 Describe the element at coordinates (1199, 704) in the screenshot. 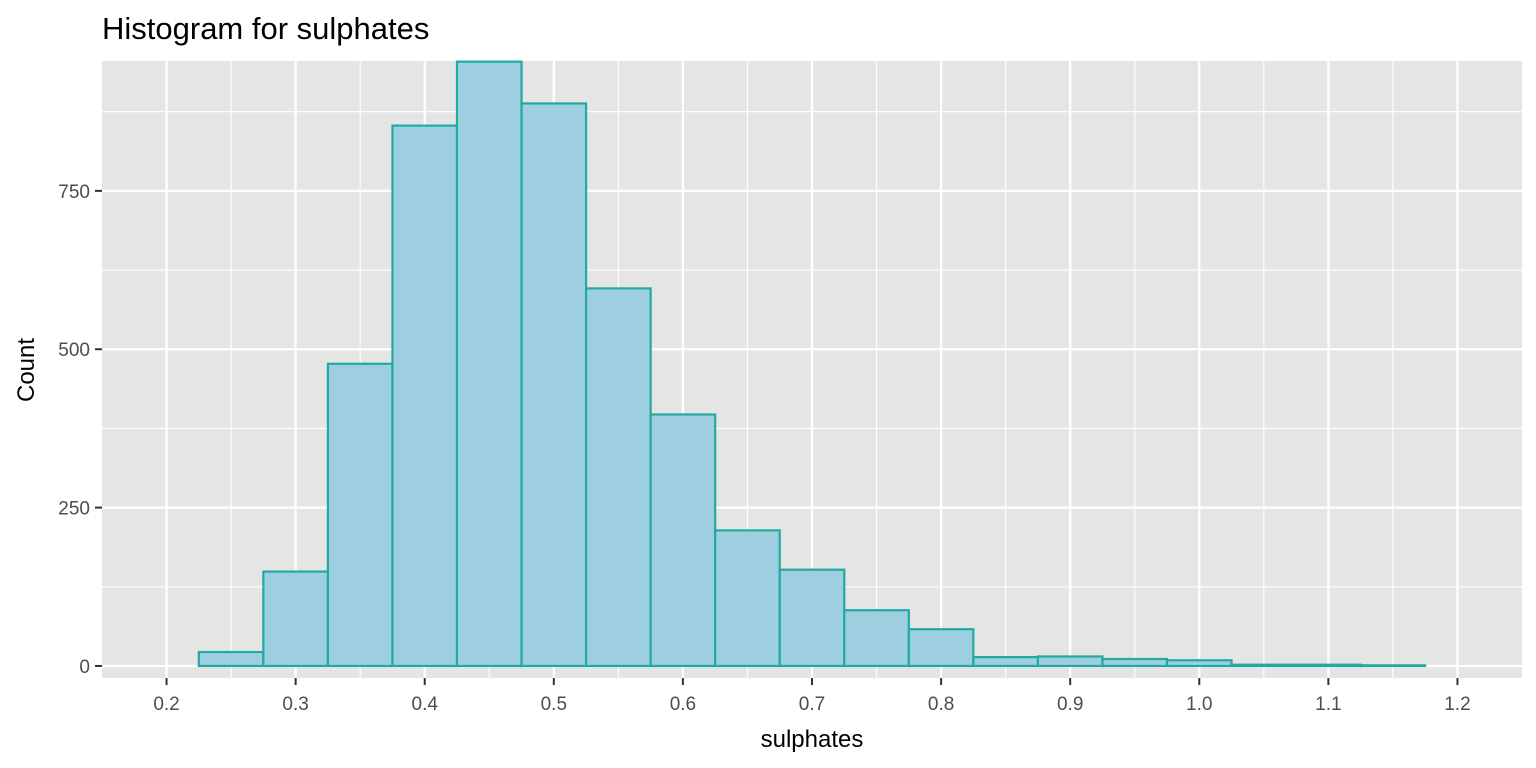

I see `x-tick-label: 1.0` at that location.